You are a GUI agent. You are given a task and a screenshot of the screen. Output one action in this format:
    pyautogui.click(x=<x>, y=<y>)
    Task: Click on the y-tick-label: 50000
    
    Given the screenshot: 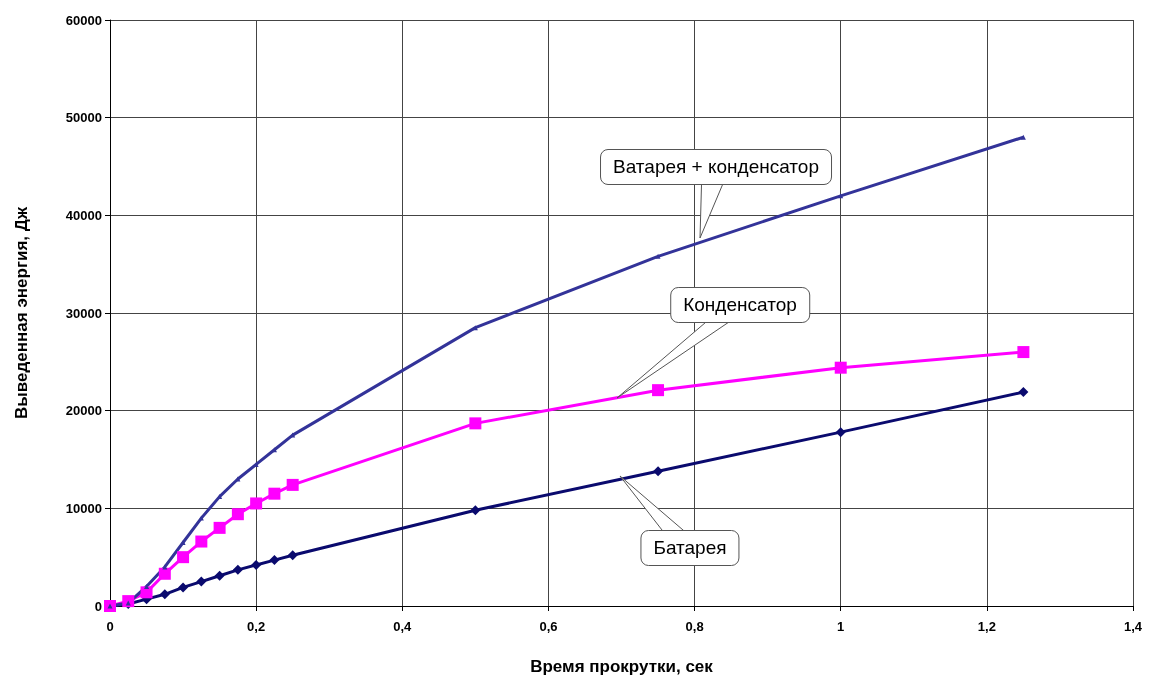 What is the action you would take?
    pyautogui.click(x=83, y=118)
    